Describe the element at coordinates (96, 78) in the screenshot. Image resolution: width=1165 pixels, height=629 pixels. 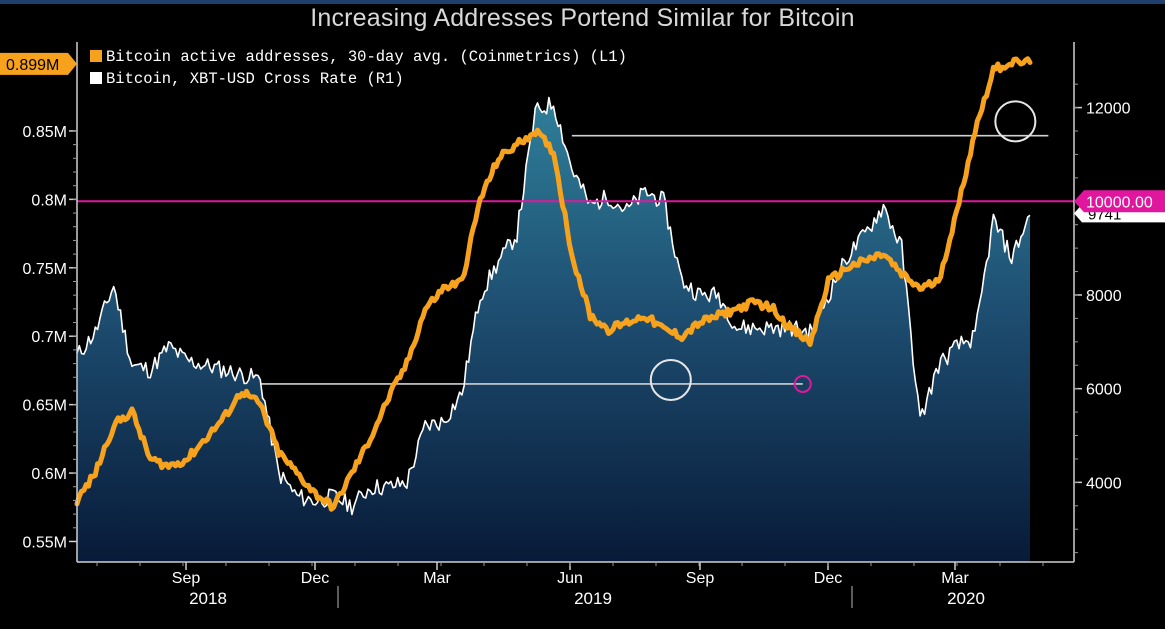
I see `legend-swatch-white` at that location.